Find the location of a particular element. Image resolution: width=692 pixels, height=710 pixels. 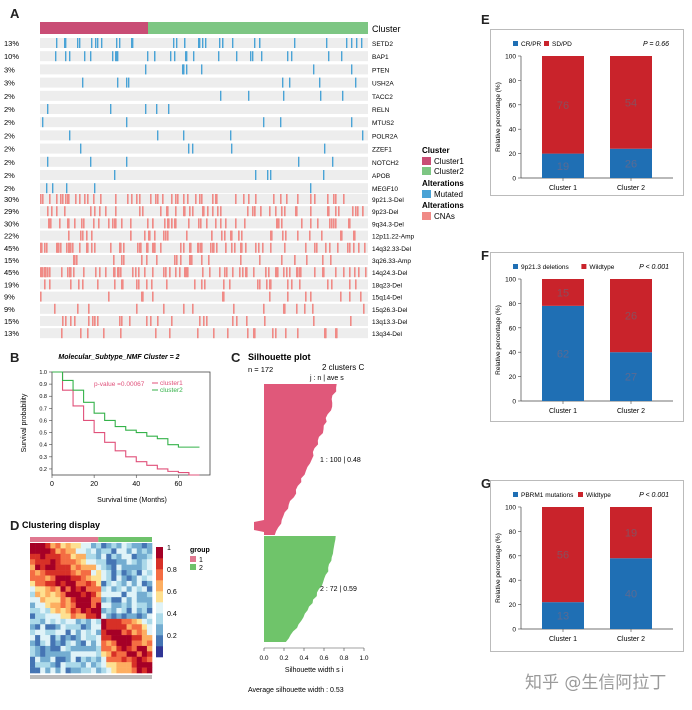

colorkey-segment is located at coordinates (159, 553).